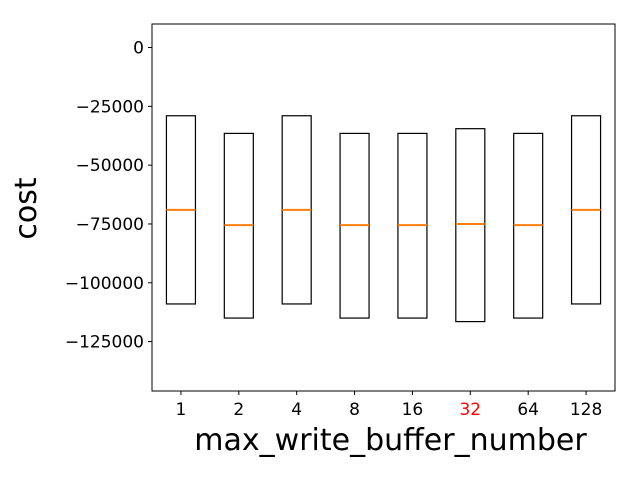  What do you see at coordinates (104, 284) in the screenshot?
I see `y-tick-label: −100000` at bounding box center [104, 284].